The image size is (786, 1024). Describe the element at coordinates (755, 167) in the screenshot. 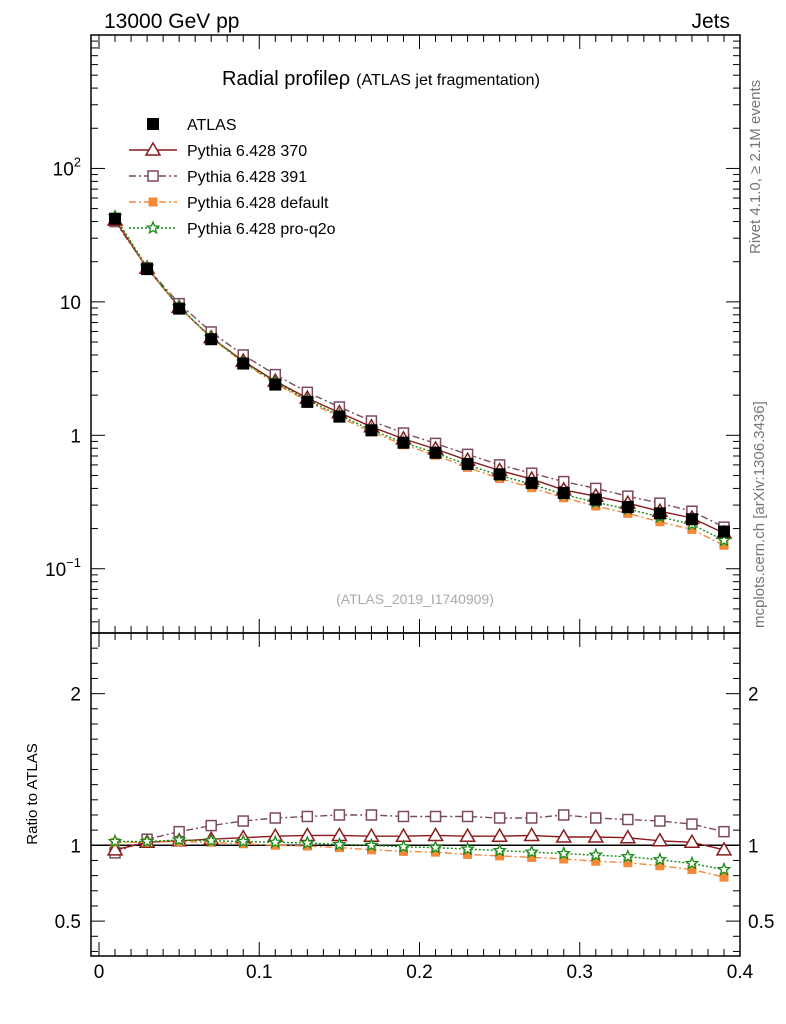

I see `rivet-version-label: Rivet 4.1.0, ≥ 2.1M events` at that location.